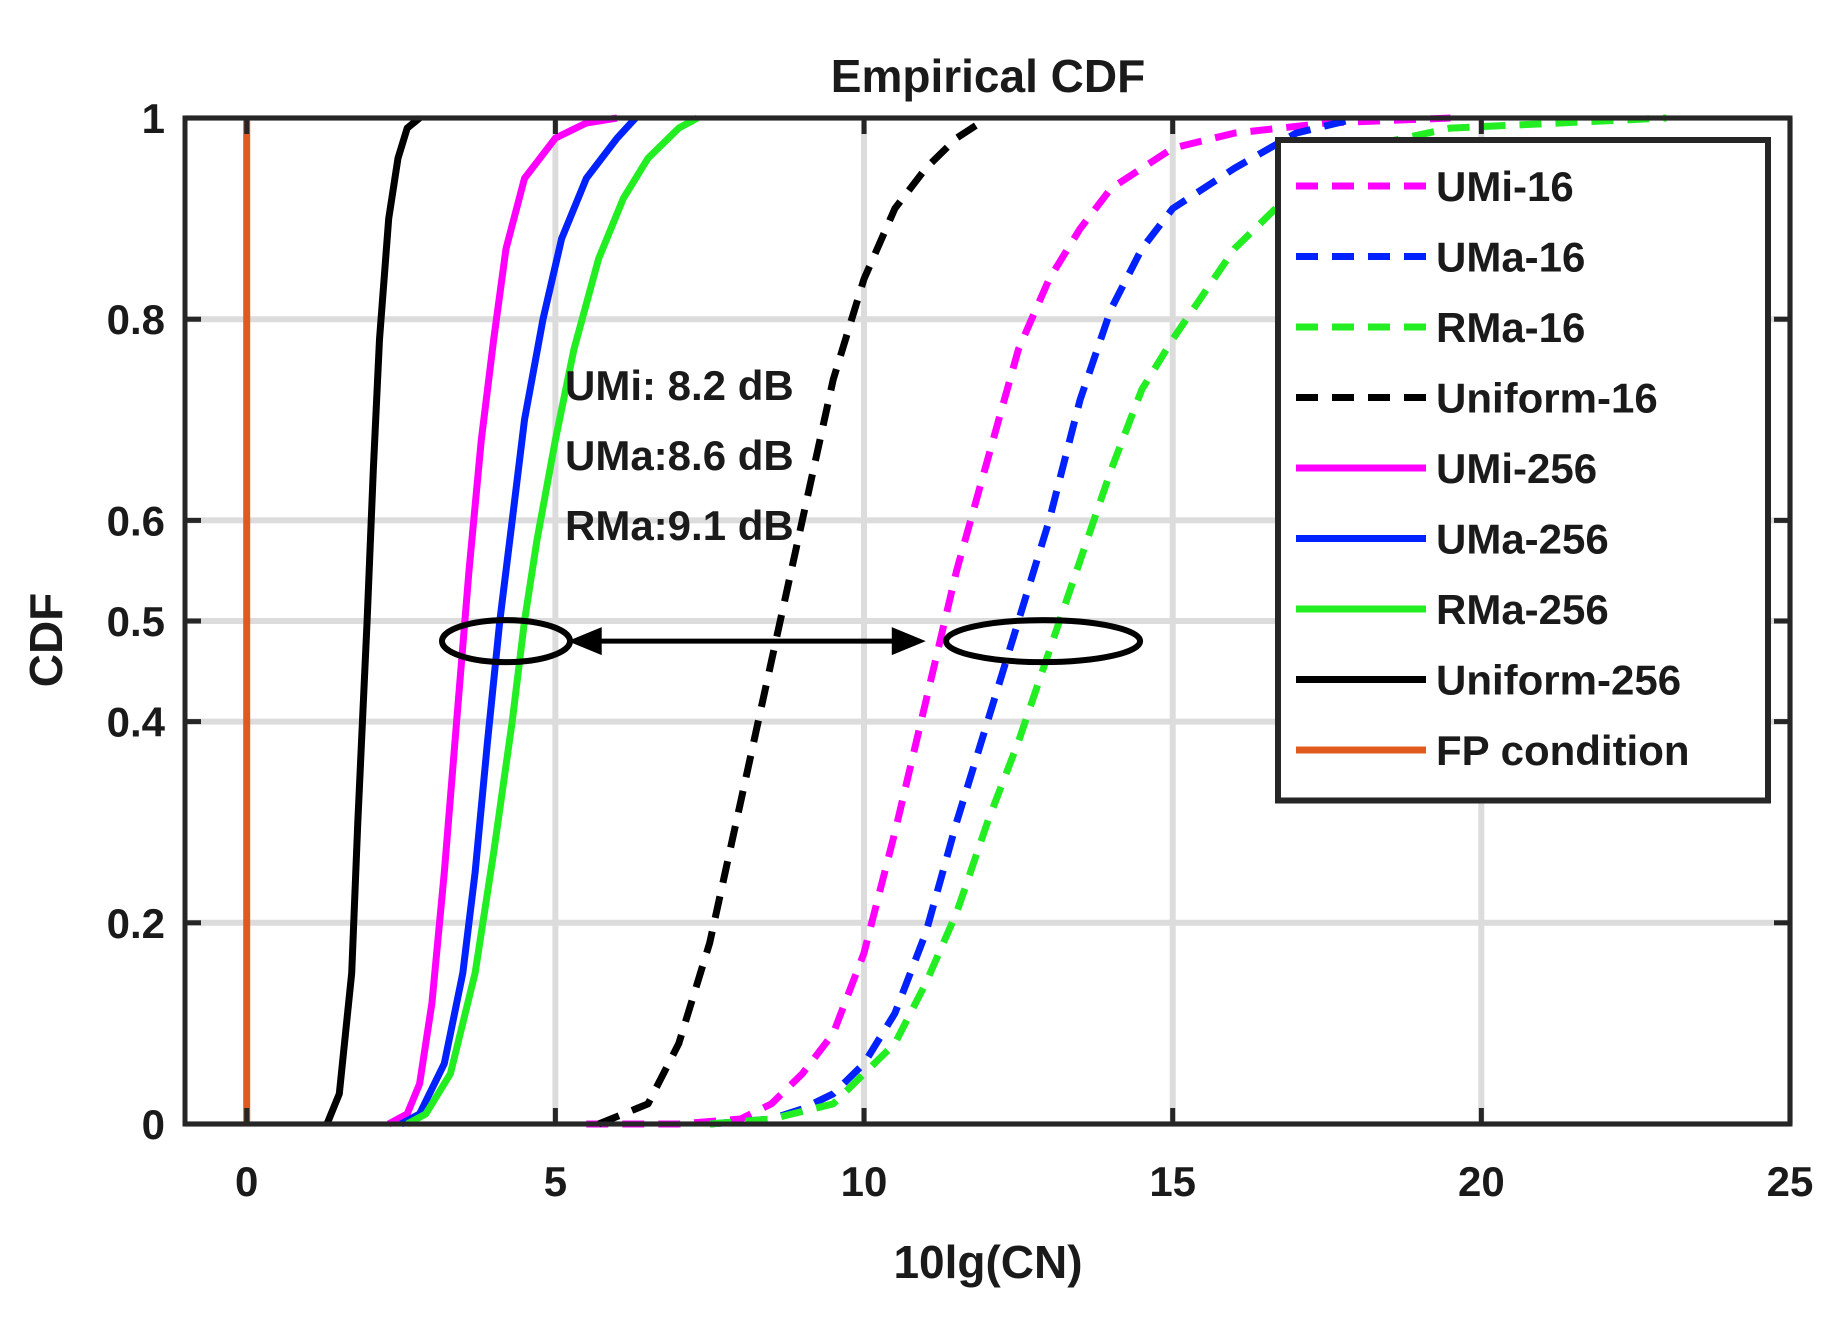 The height and width of the screenshot is (1318, 1837). I want to click on x-tick-label: 10, so click(864, 1181).